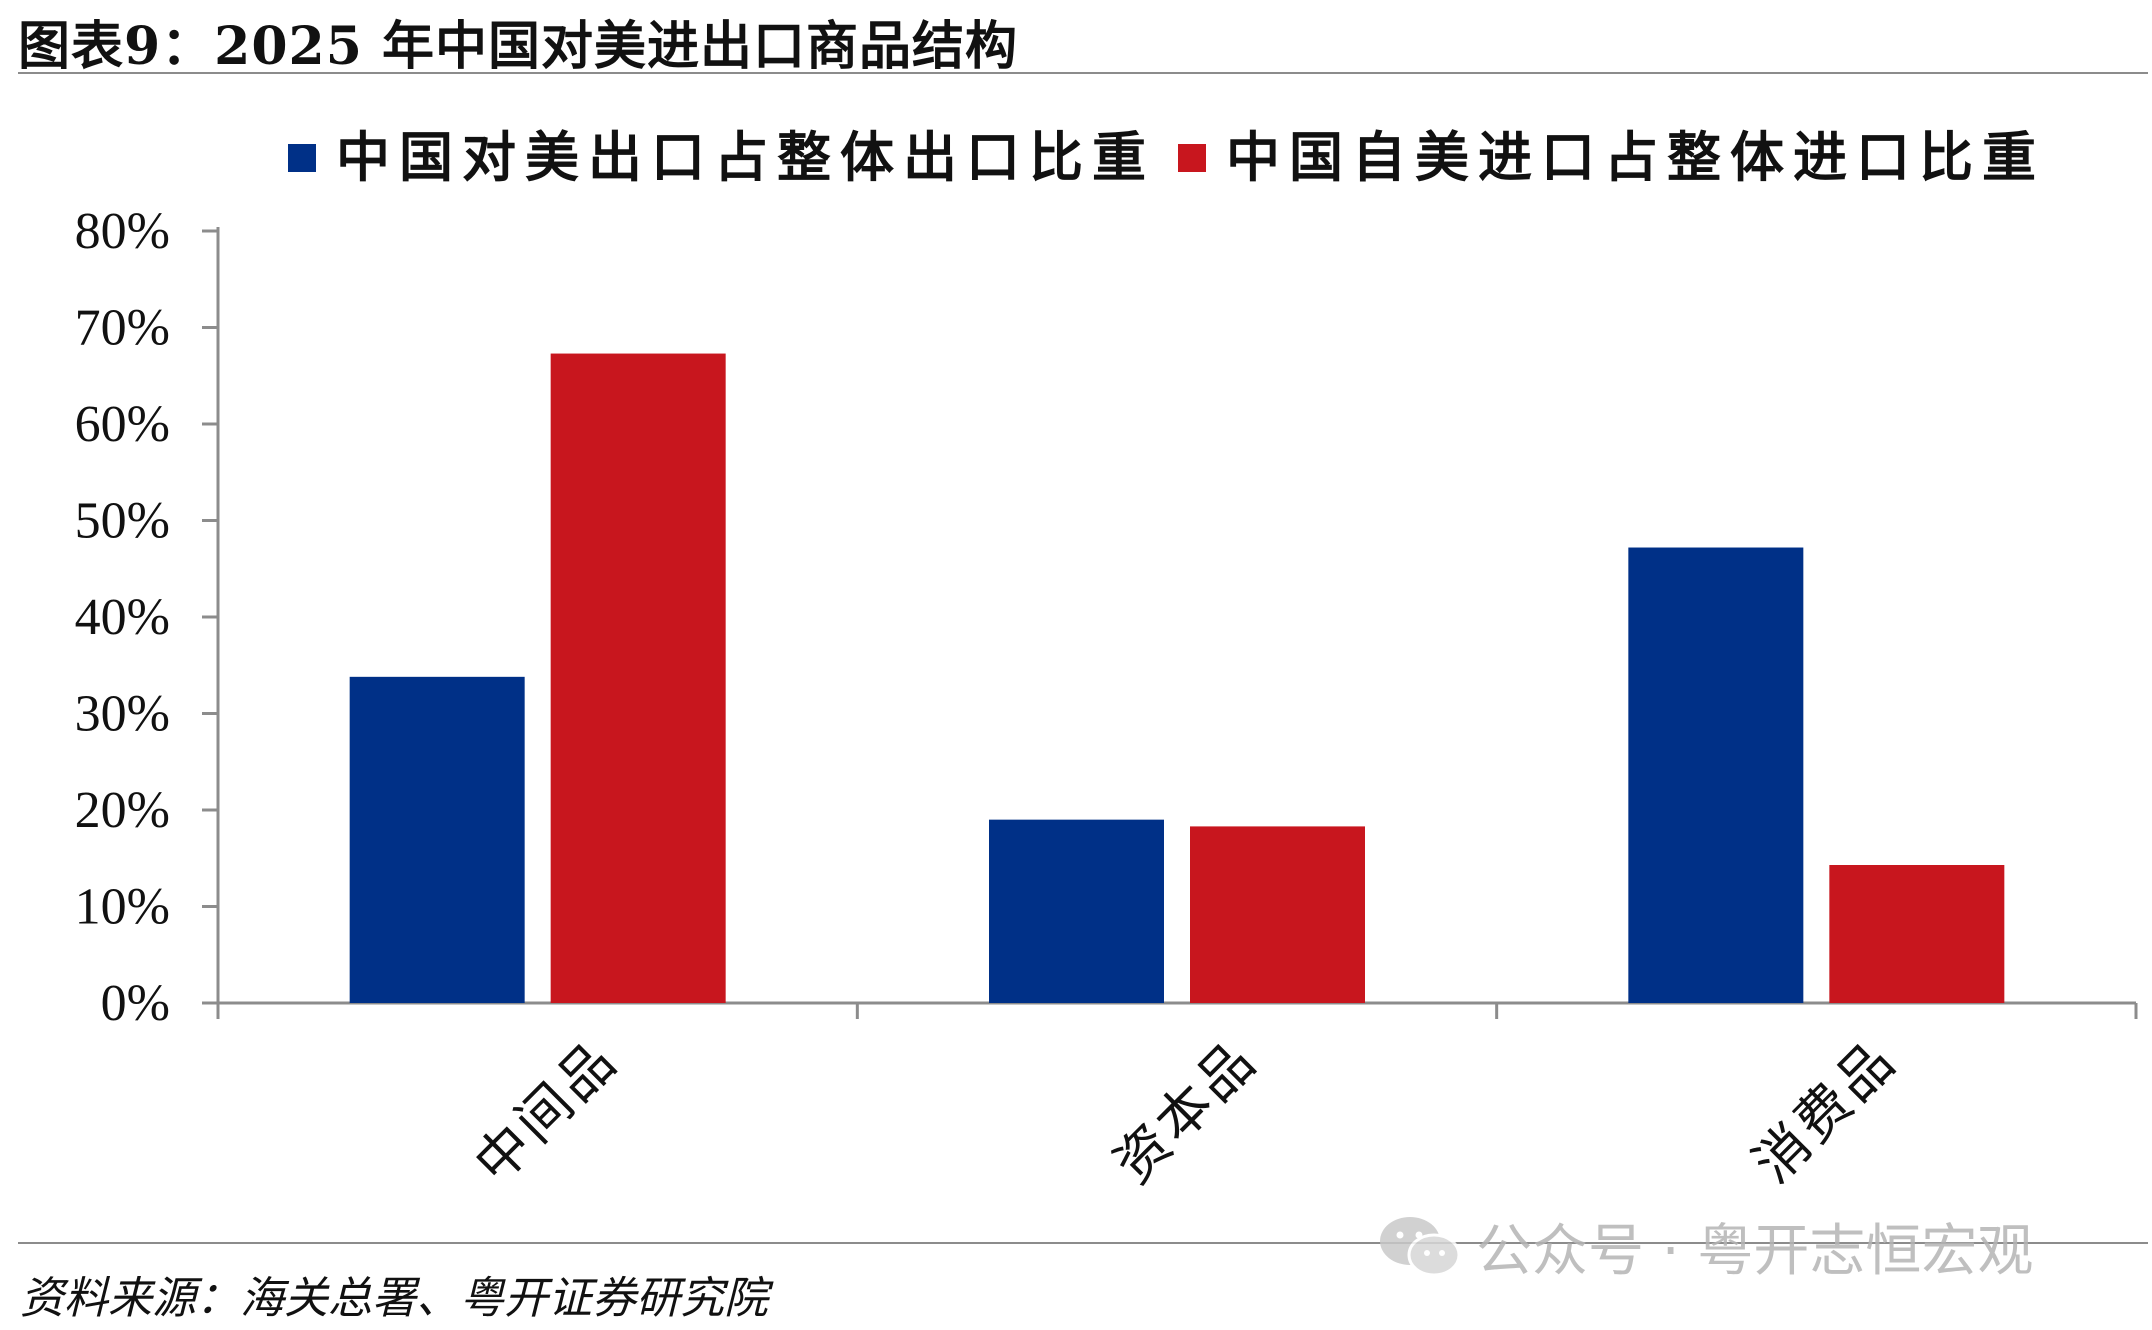  I want to click on x-category-label: 消费品, so click(1825, 1112).